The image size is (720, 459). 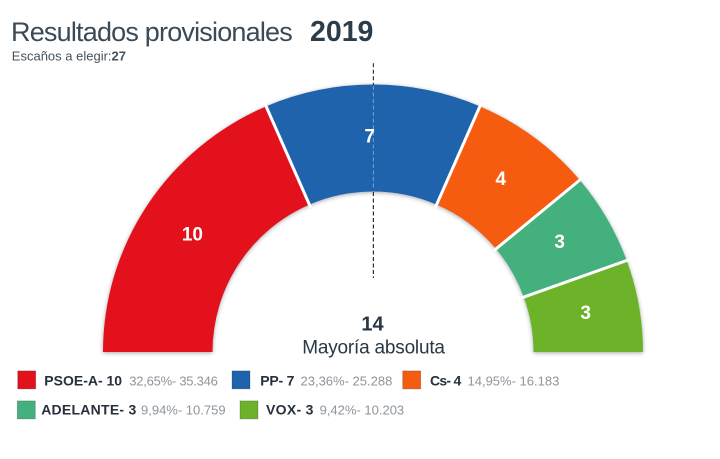 I want to click on svg-text: 10, so click(x=192, y=235).